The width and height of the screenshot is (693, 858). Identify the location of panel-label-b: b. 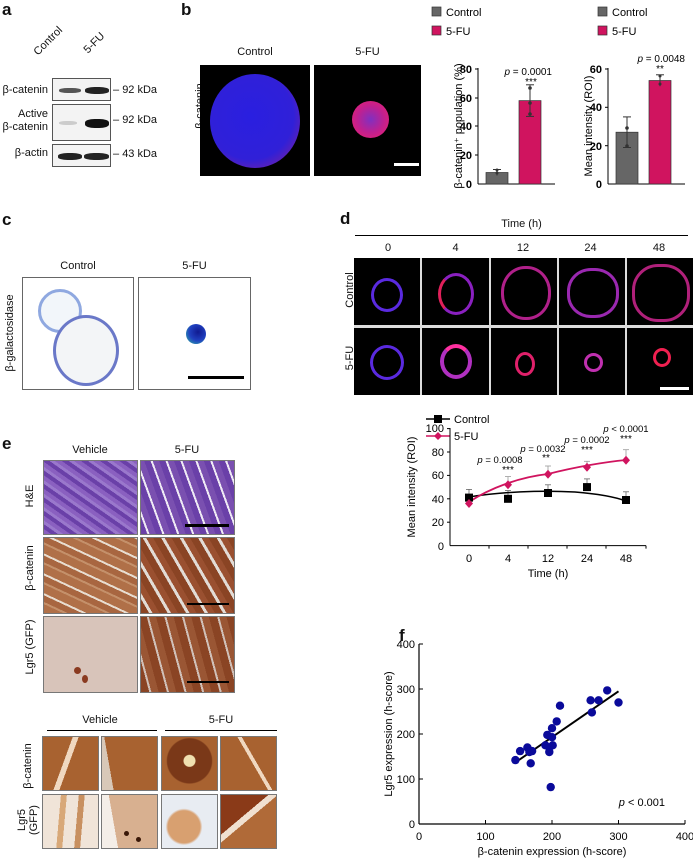
(186, 9).